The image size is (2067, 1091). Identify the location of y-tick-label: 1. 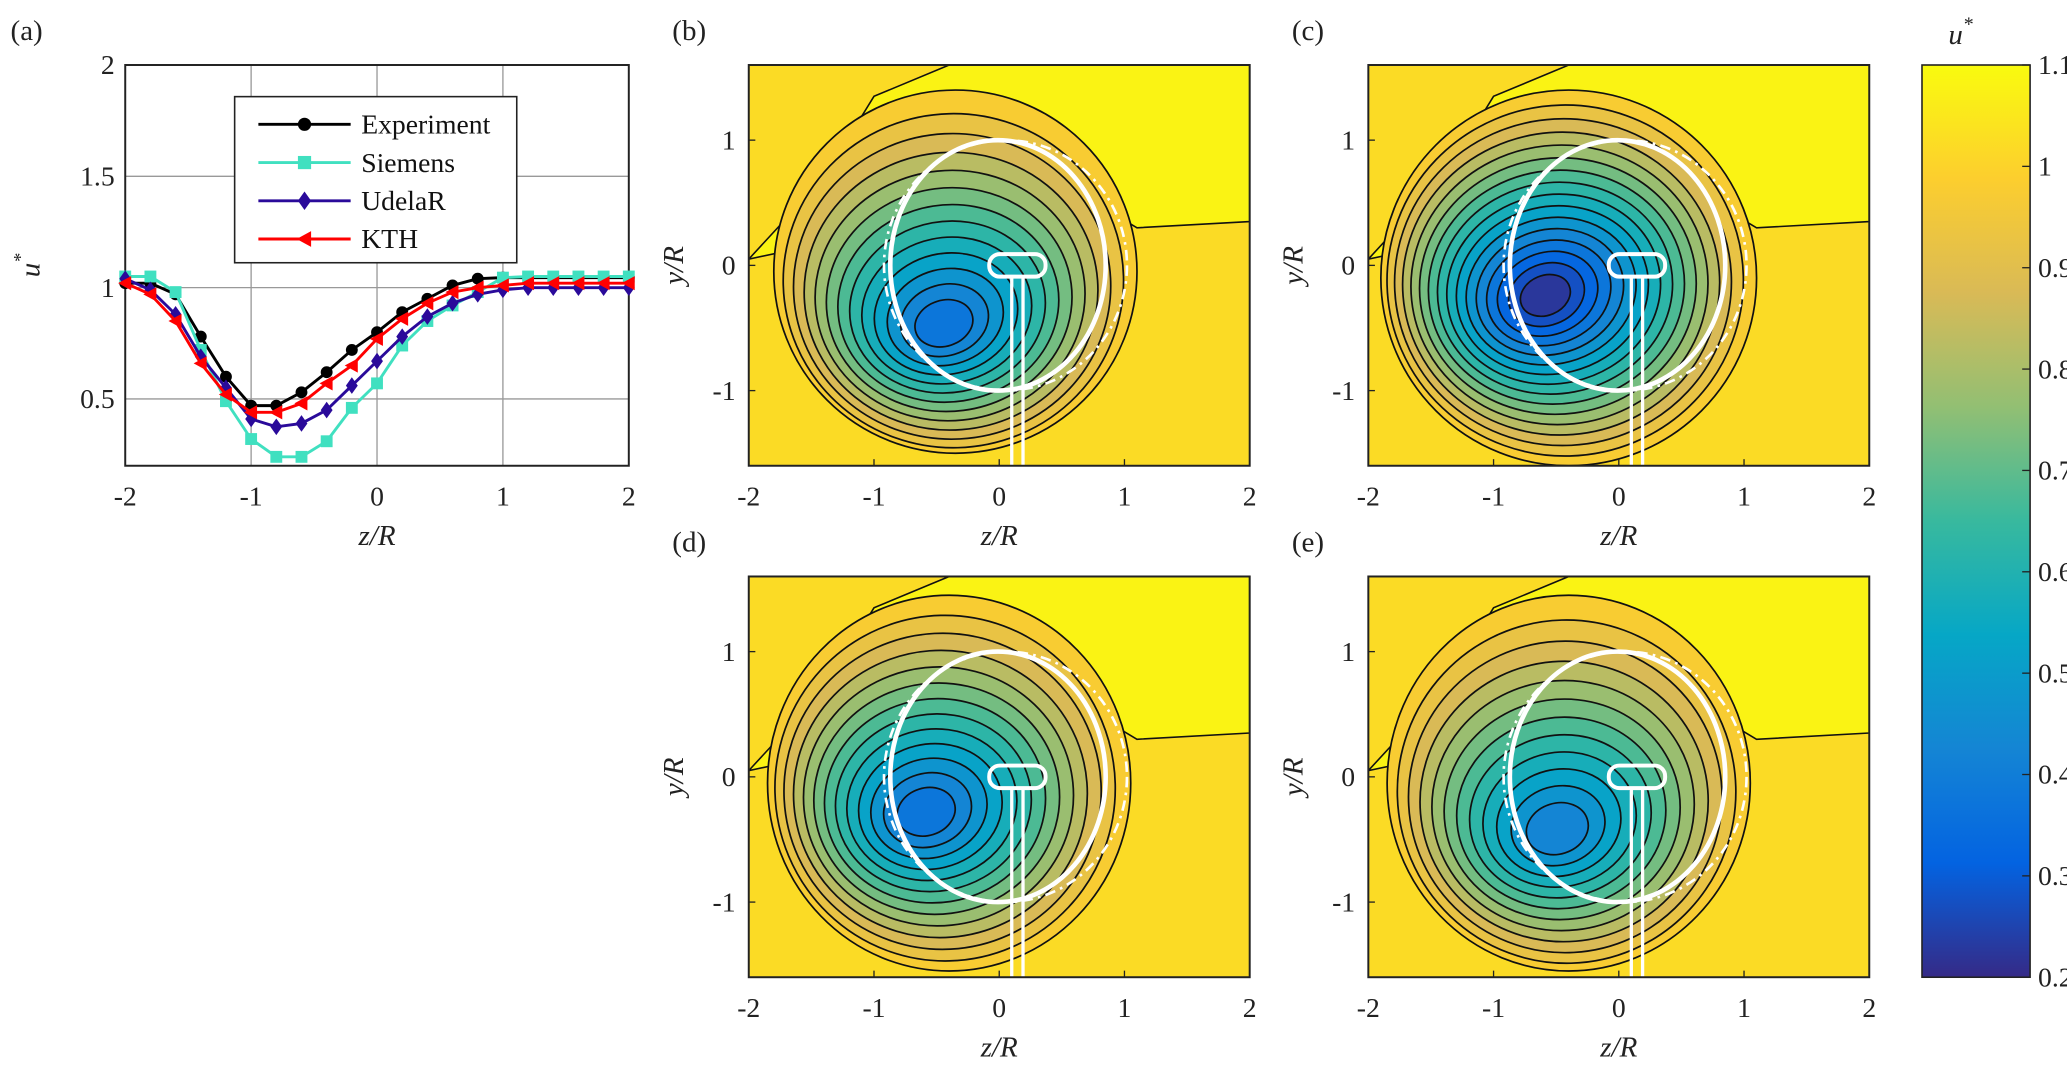
(729, 651).